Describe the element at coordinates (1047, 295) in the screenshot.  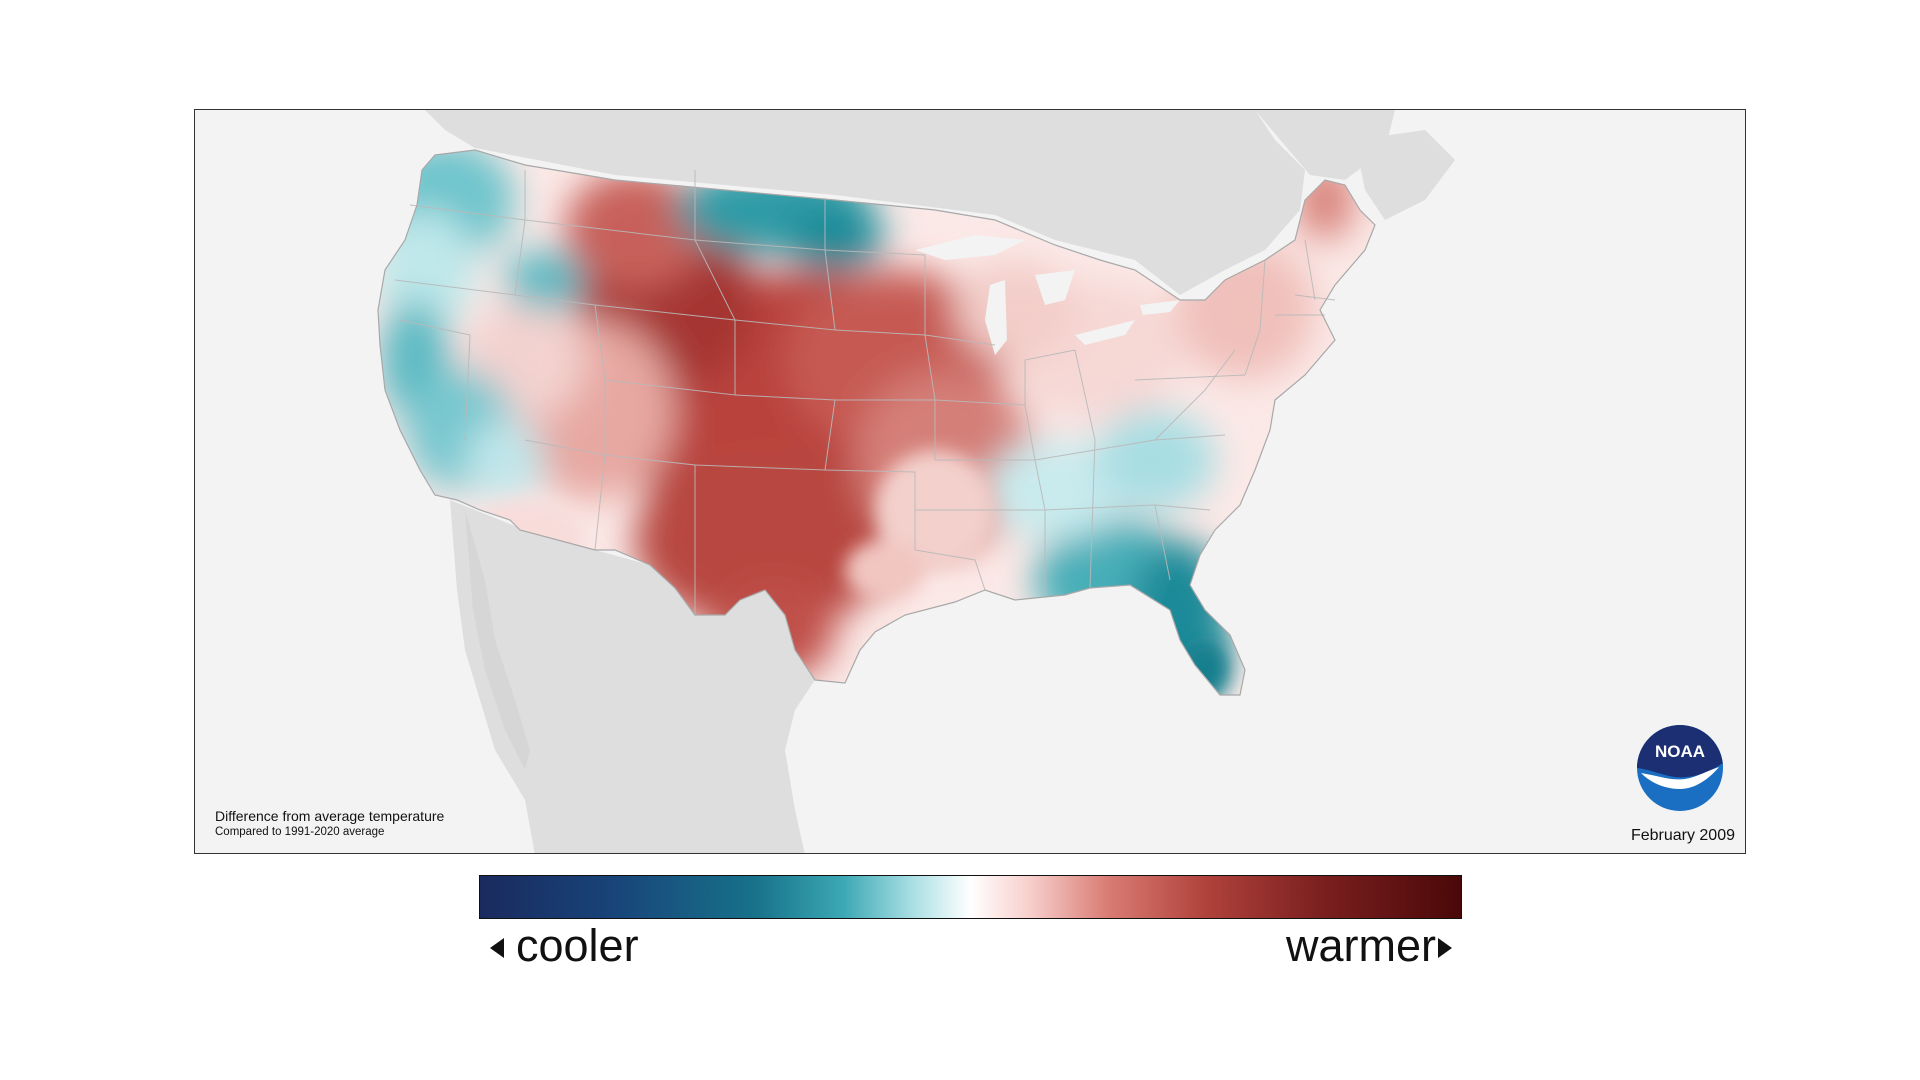
I see `great-lakes` at that location.